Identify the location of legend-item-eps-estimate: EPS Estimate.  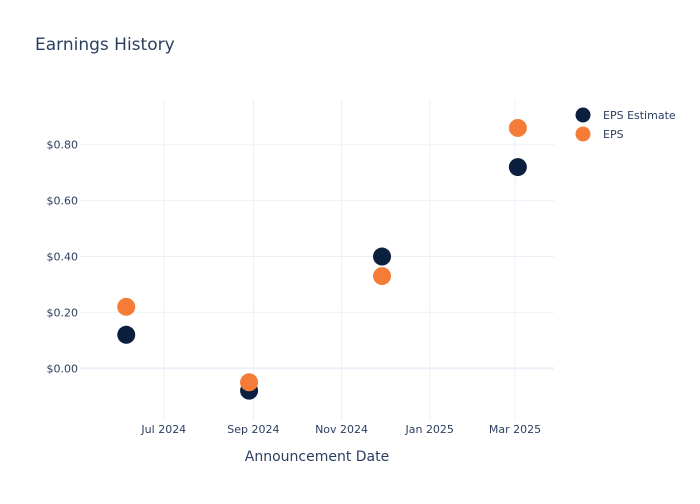
(625, 115).